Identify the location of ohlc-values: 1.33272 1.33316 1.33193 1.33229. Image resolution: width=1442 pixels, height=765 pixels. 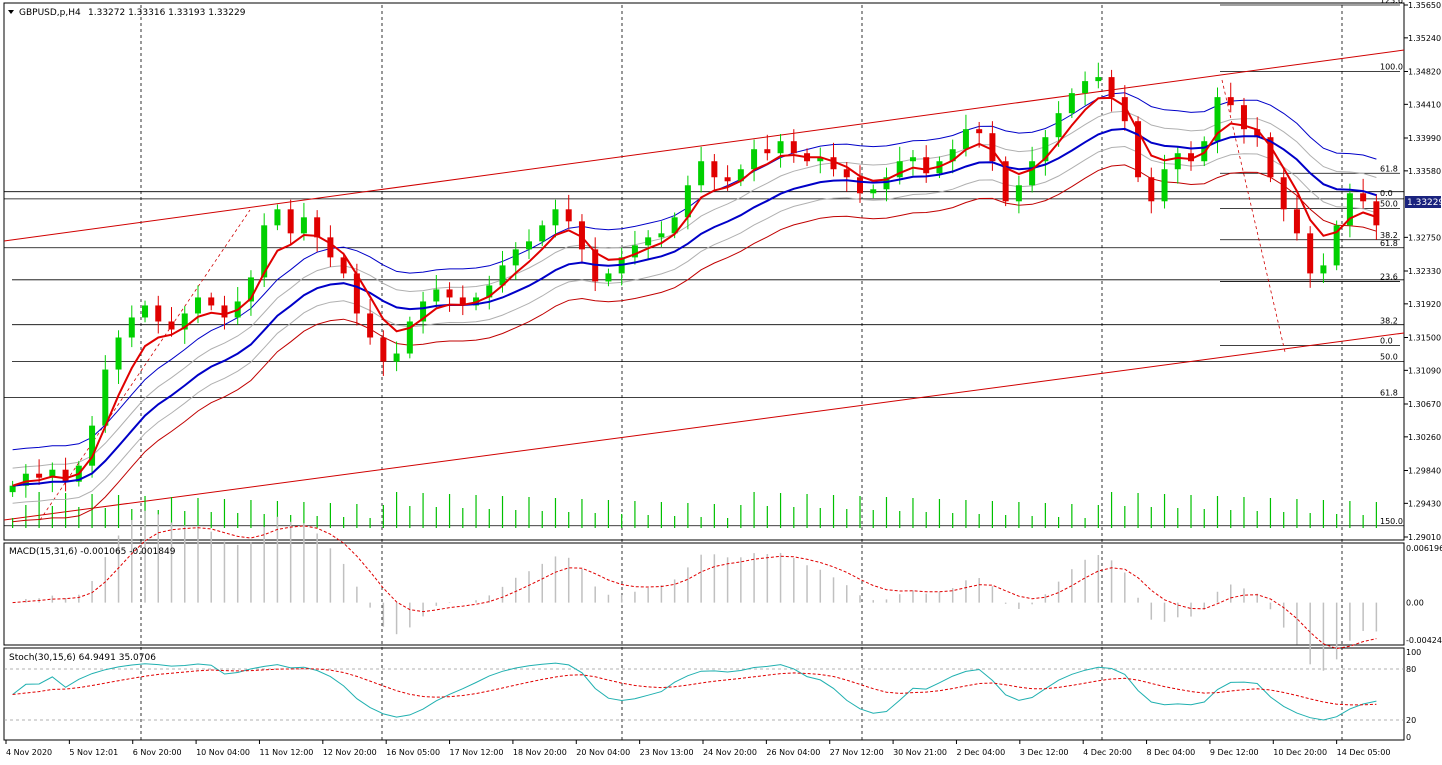
(167, 13).